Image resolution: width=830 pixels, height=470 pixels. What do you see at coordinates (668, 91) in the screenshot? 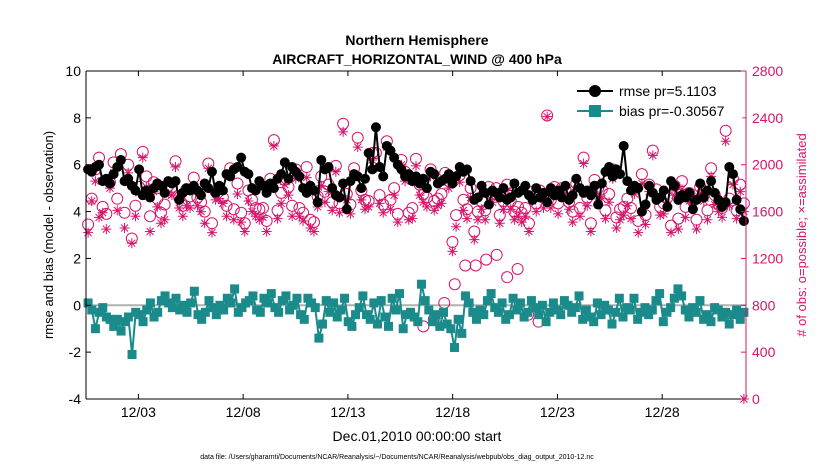
I see `legend-rmse-label: rmse pr=5.1103` at bounding box center [668, 91].